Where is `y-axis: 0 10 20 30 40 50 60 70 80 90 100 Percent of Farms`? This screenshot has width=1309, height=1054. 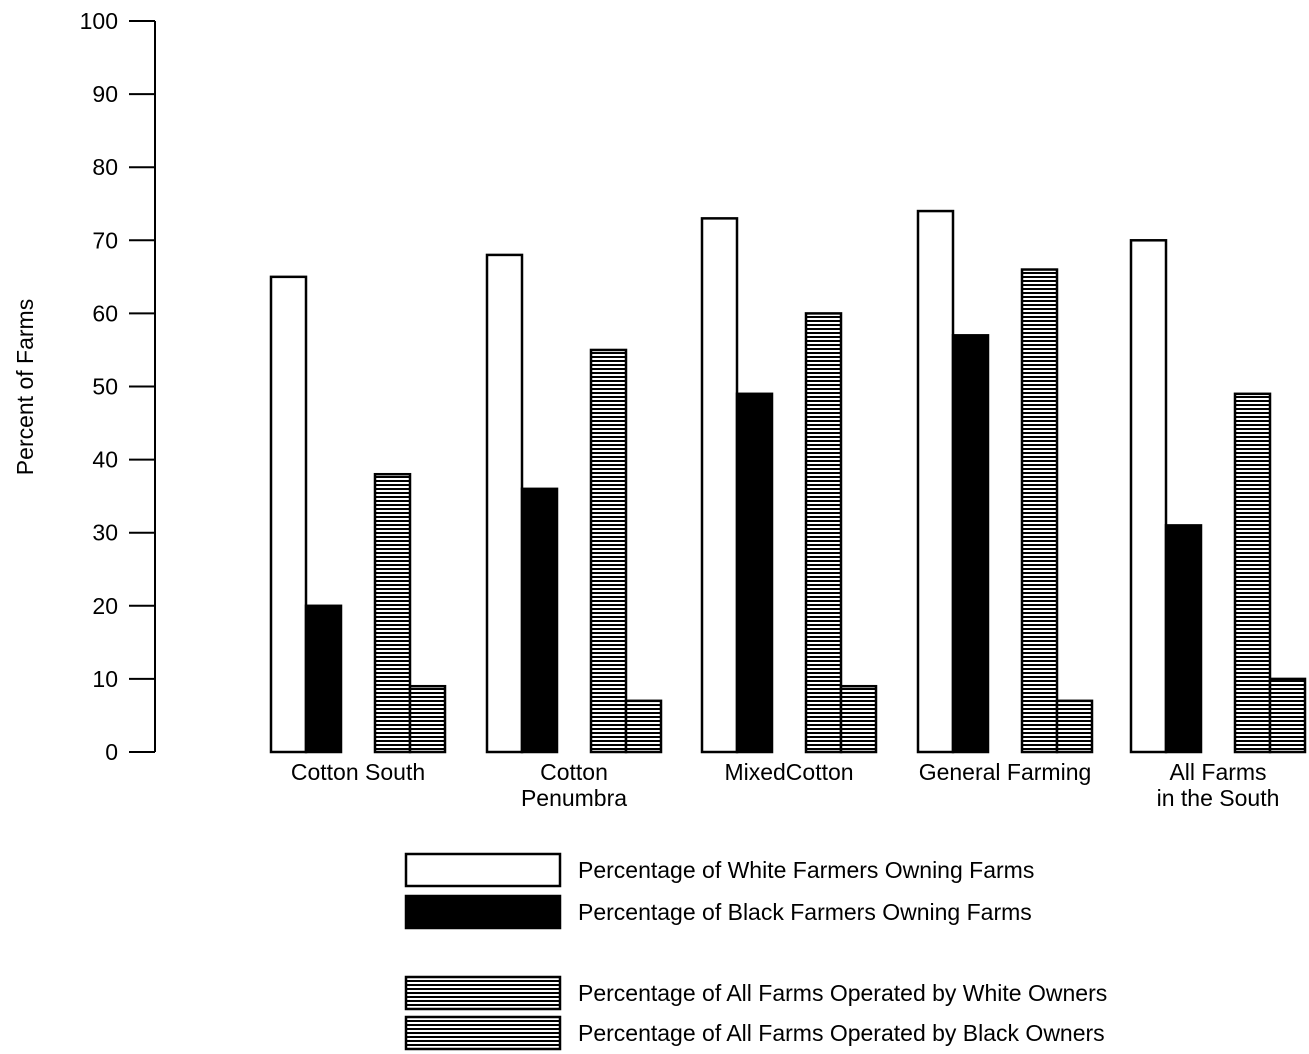
y-axis: 0 10 20 30 40 50 60 70 80 90 100 Percent of Farms is located at coordinates (84, 386).